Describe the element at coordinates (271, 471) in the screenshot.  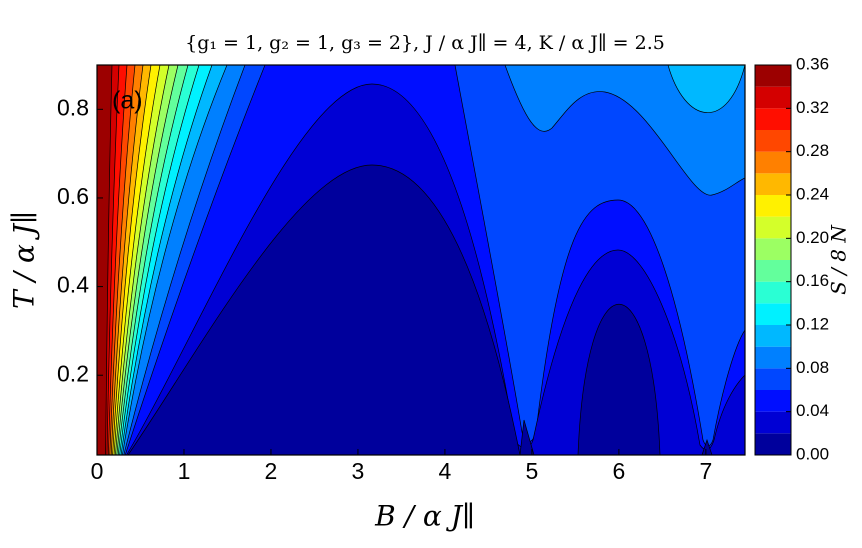
I see `x-tick-label: 2` at that location.